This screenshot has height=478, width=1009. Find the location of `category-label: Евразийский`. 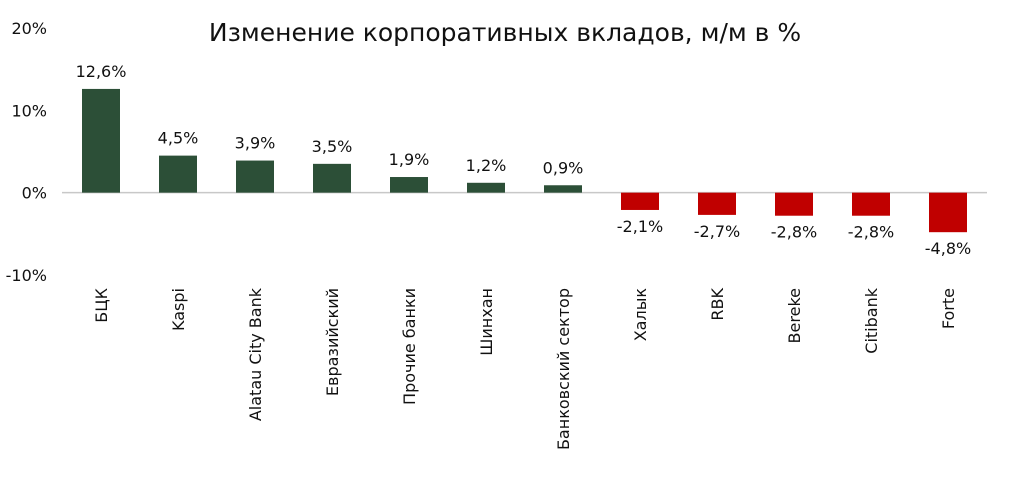

category-label: Евразийский is located at coordinates (332, 342).